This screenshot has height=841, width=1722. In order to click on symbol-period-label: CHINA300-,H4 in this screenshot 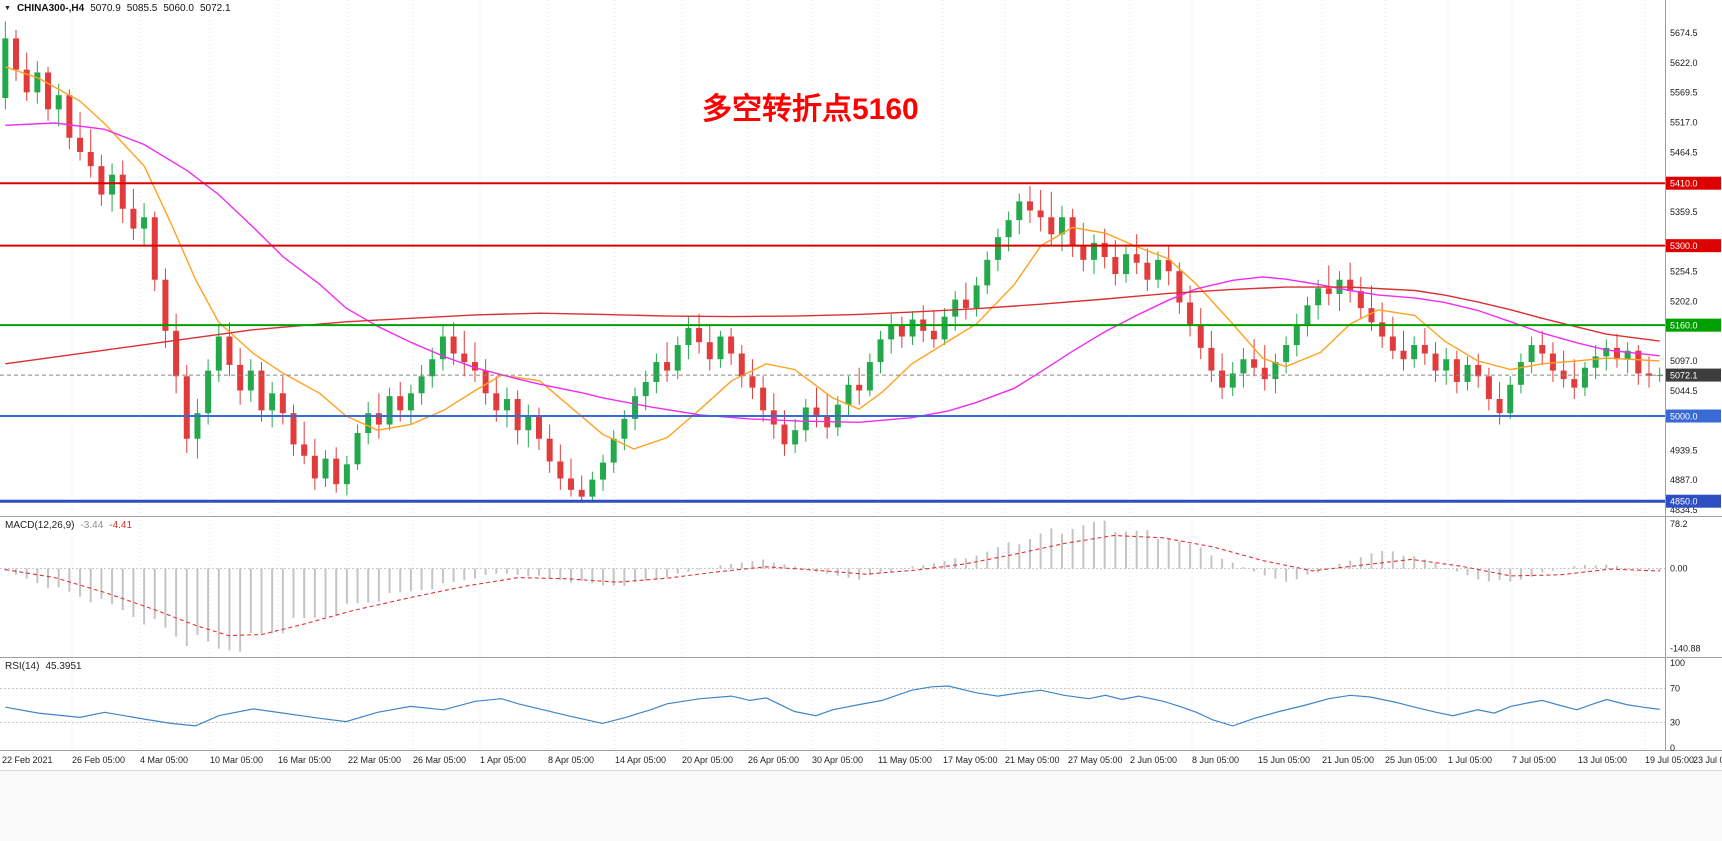, I will do `click(50, 8)`.